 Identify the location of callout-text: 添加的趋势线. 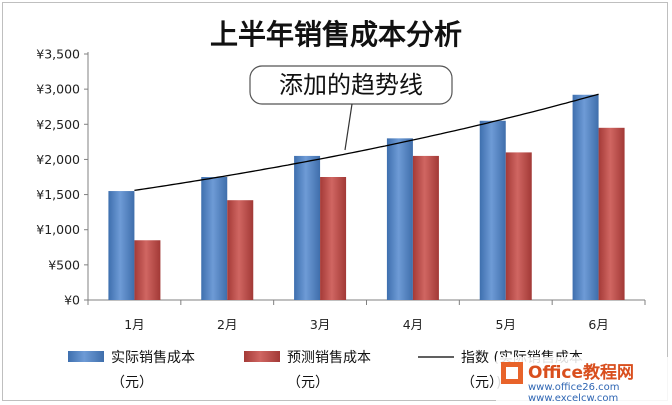
(351, 85).